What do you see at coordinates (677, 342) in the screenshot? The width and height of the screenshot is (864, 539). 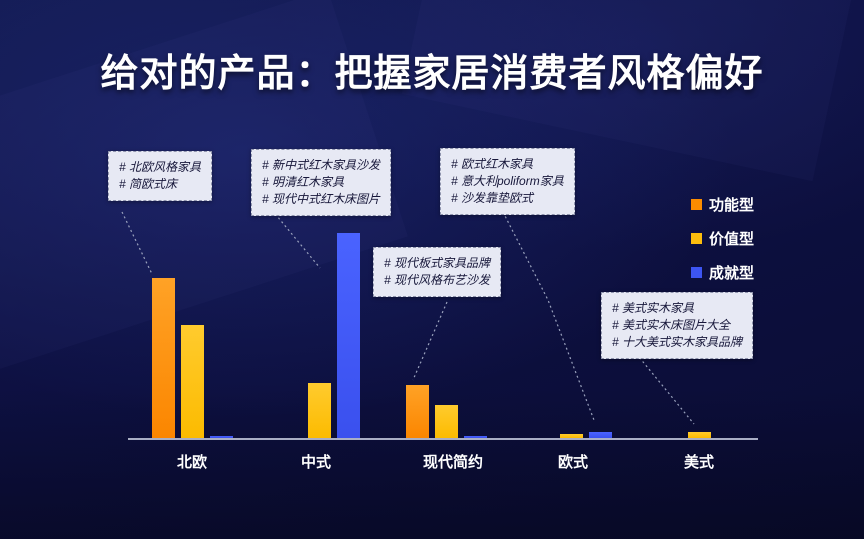 I see `callout-line: # 十大美式实木家具品牌` at bounding box center [677, 342].